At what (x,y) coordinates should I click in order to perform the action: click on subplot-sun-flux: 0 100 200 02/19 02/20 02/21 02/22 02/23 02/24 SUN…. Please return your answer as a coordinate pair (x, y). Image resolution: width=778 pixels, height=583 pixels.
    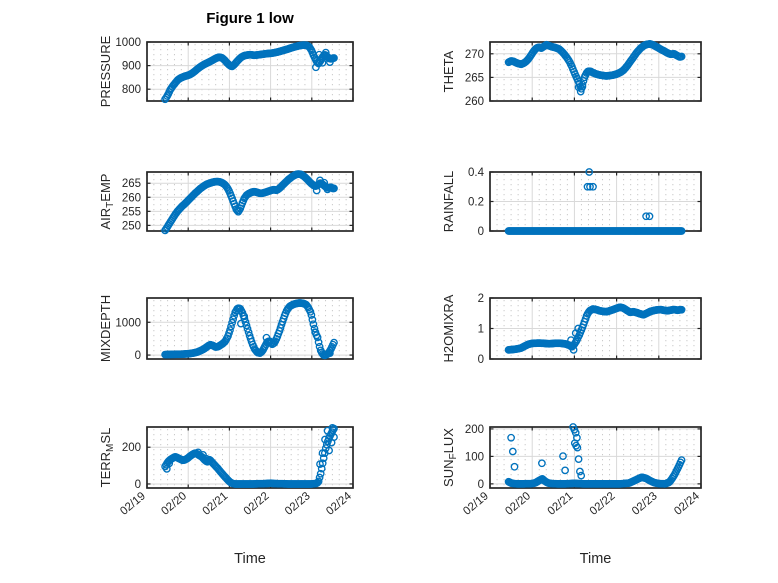
    Looking at the image, I should click on (571, 470).